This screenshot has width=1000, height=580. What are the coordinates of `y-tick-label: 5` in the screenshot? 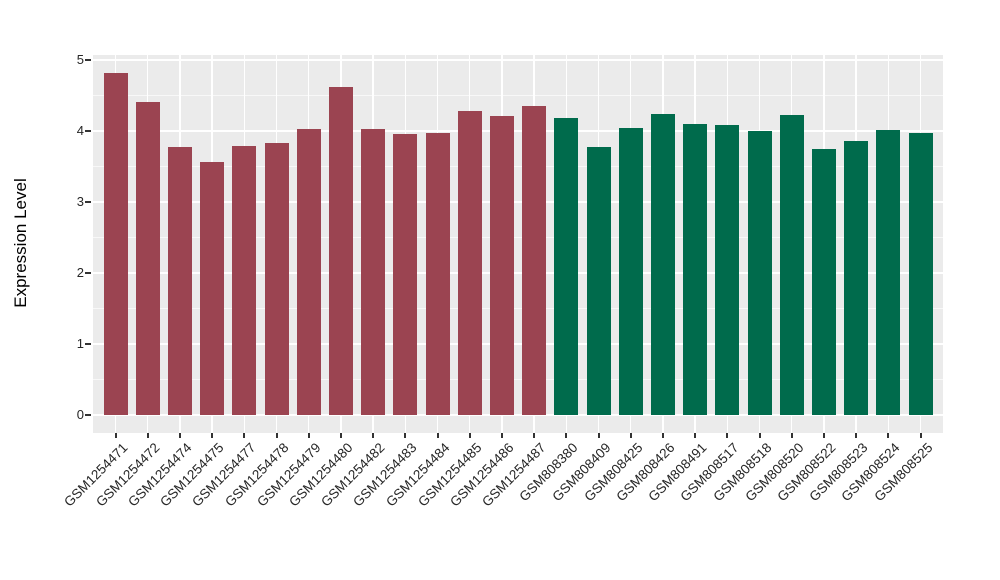 It's located at (80, 59).